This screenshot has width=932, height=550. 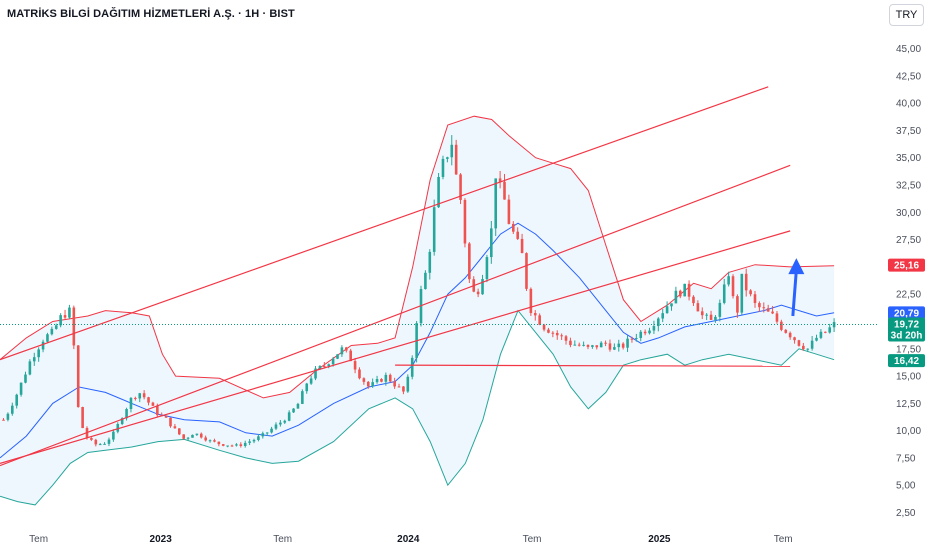 I want to click on price-badge-value: 25,16, so click(x=906, y=266).